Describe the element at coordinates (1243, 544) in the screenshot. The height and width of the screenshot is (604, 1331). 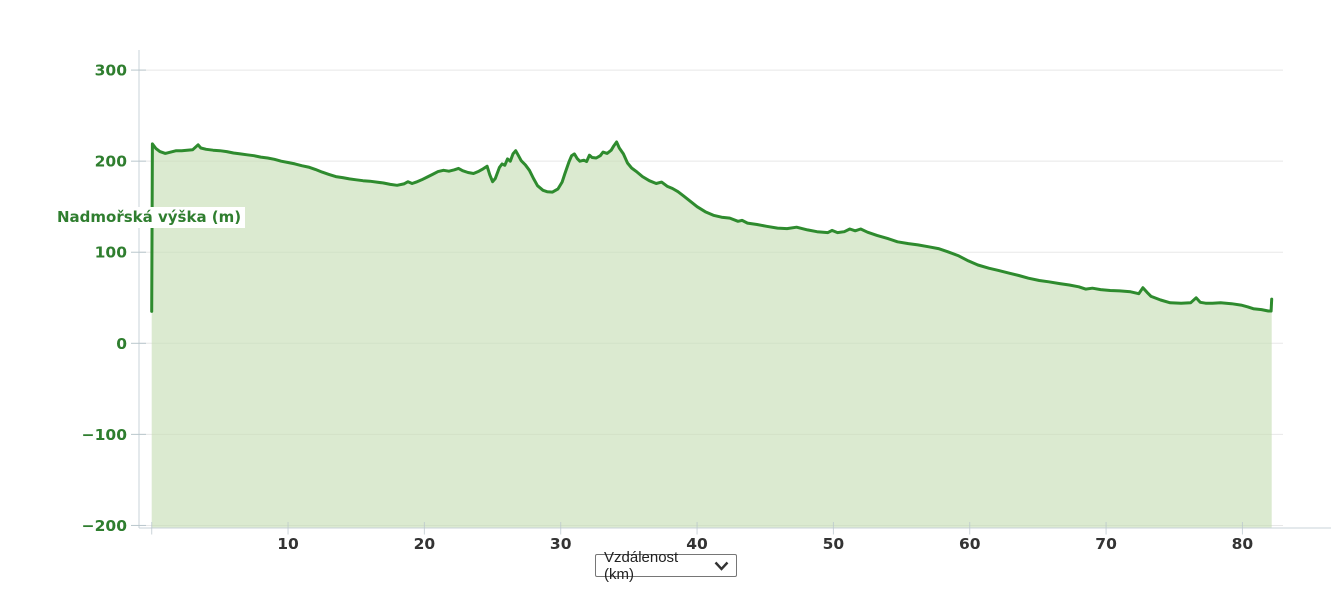
I see `x-tick-label: 80` at that location.